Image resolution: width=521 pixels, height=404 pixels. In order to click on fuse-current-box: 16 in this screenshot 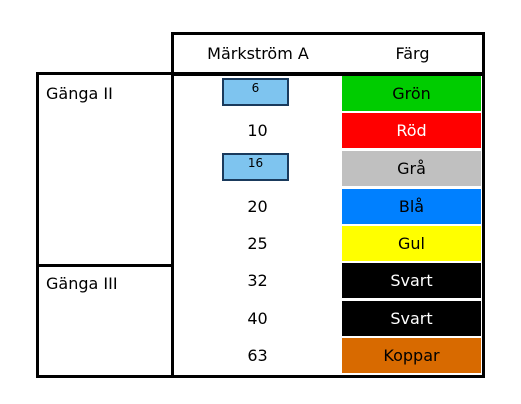, I will do `click(255, 167)`.